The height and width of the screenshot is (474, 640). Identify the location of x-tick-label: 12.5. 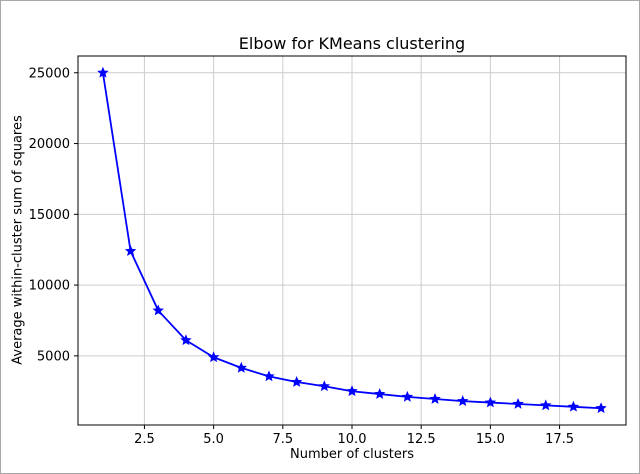
(421, 439).